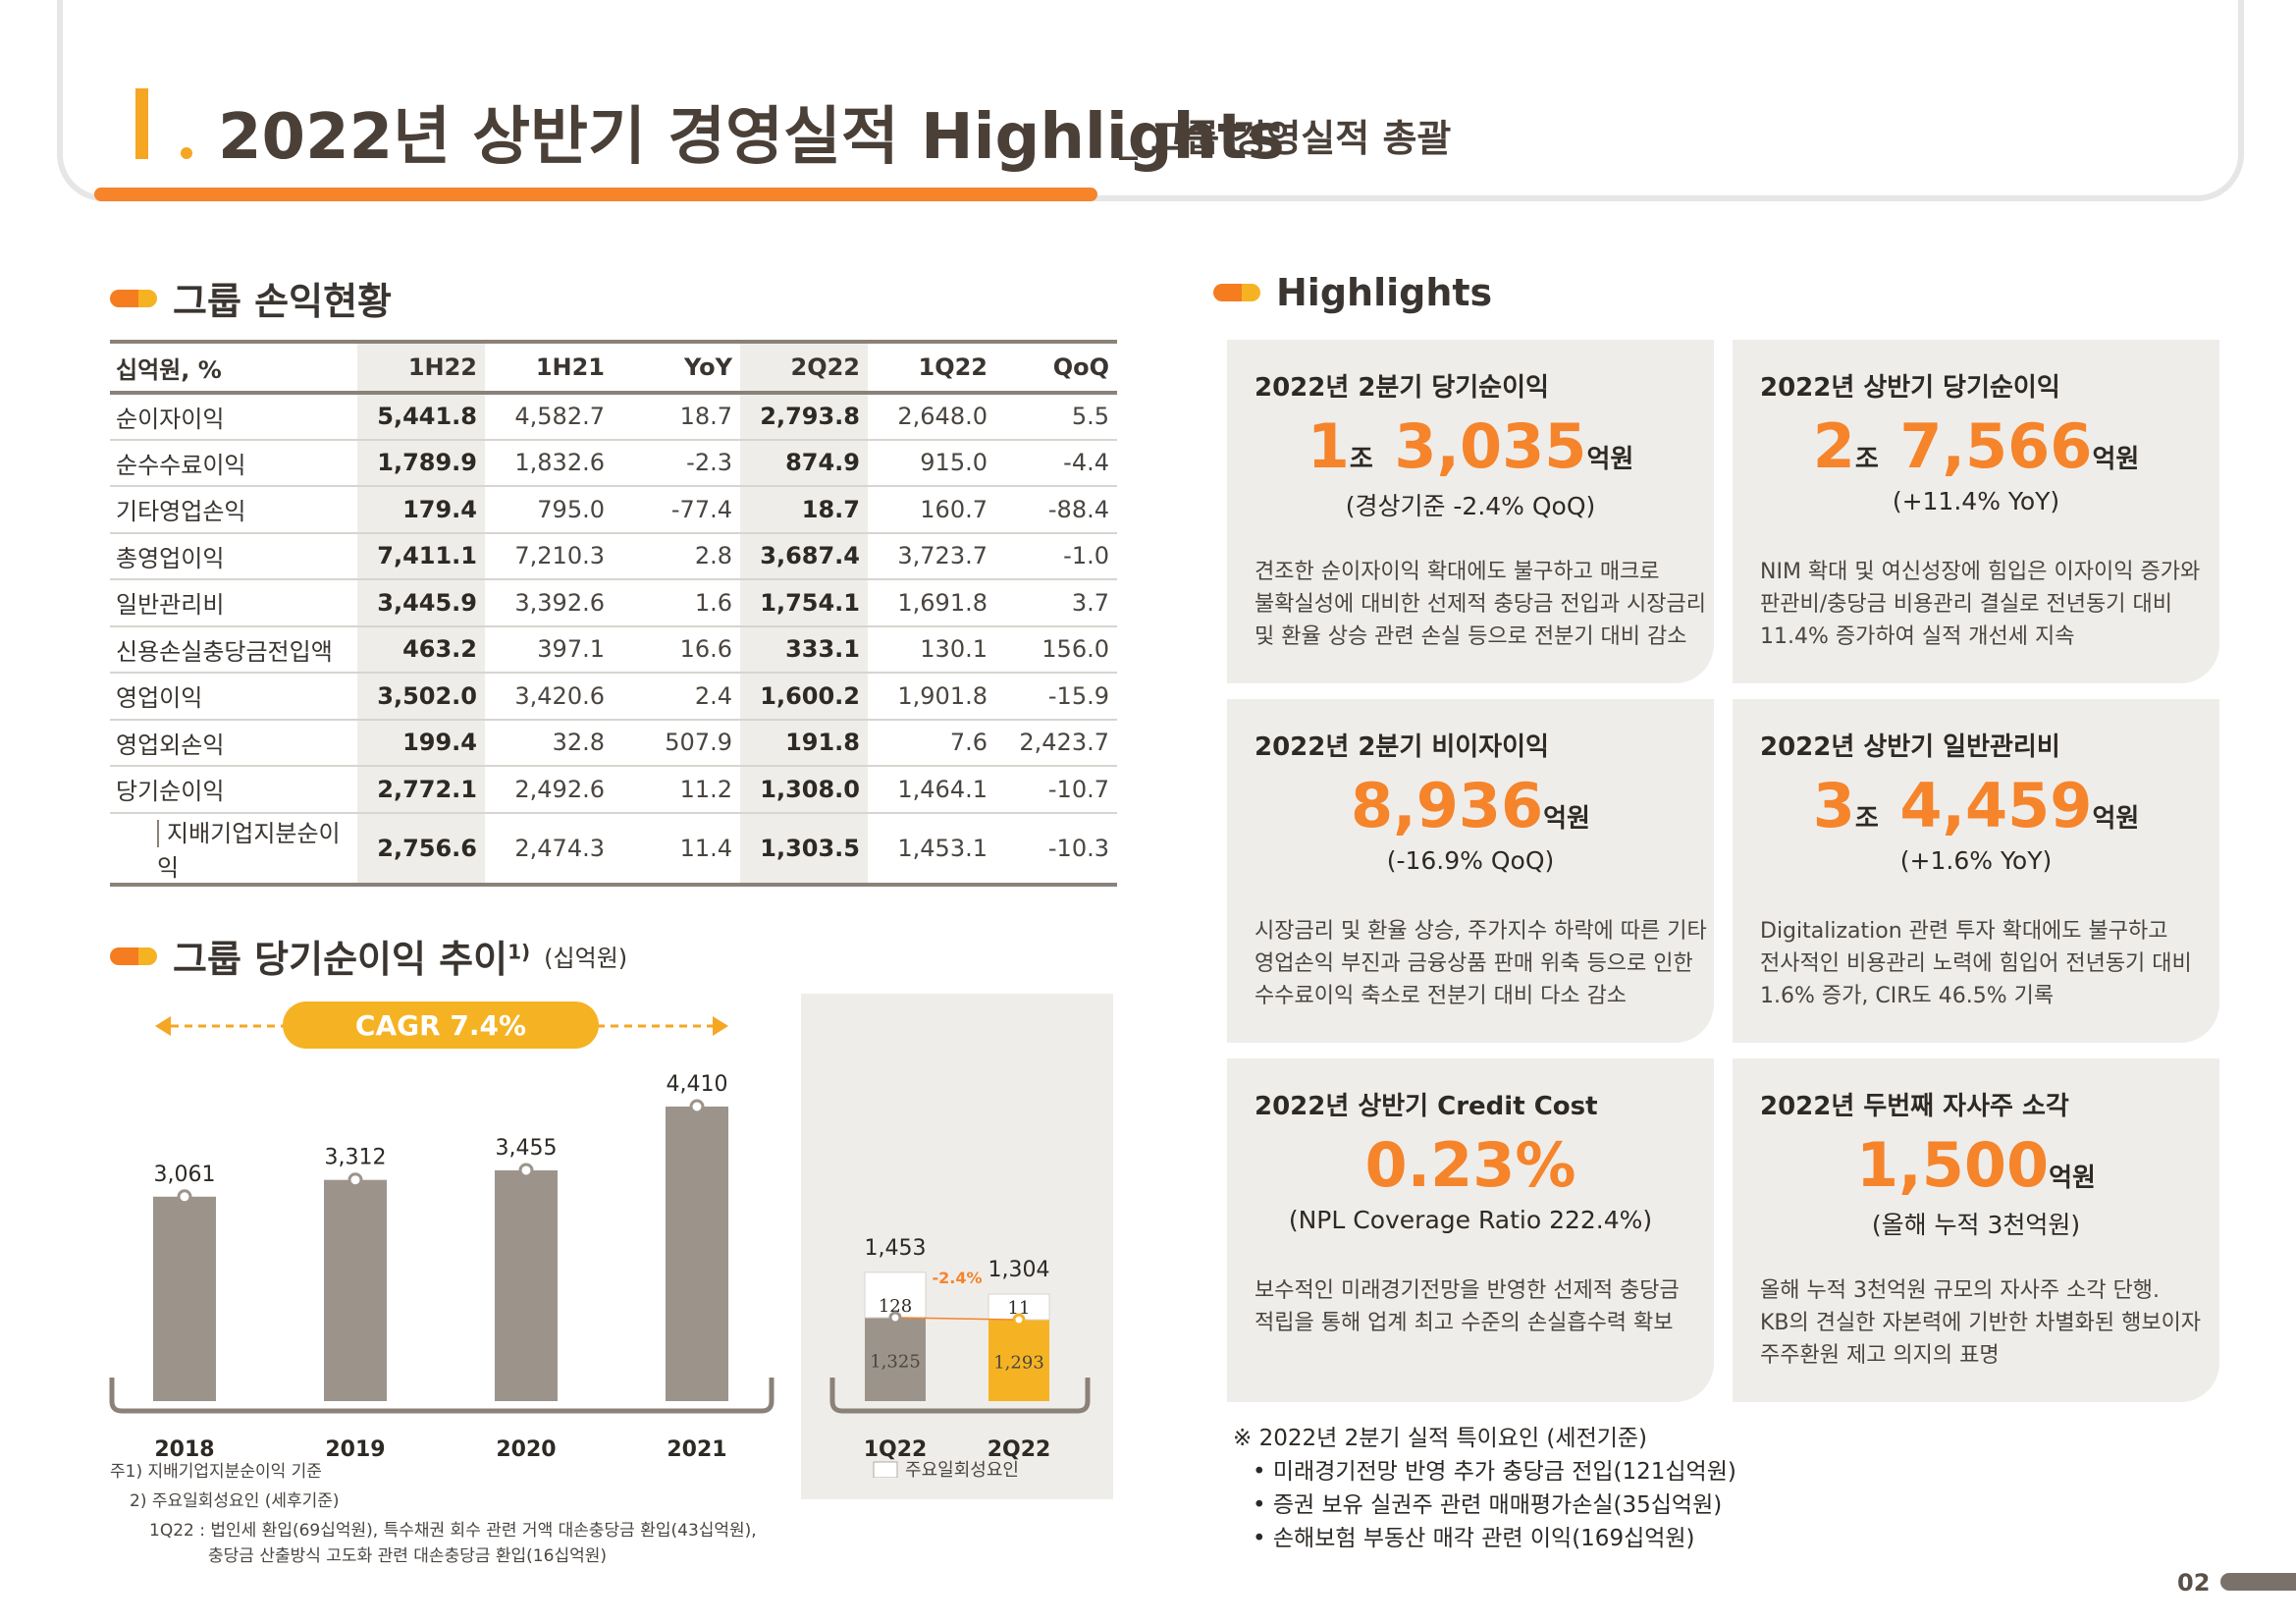 The width and height of the screenshot is (2296, 1624). Describe the element at coordinates (549, 603) in the screenshot. I see `table-cell: 3,392.6` at that location.